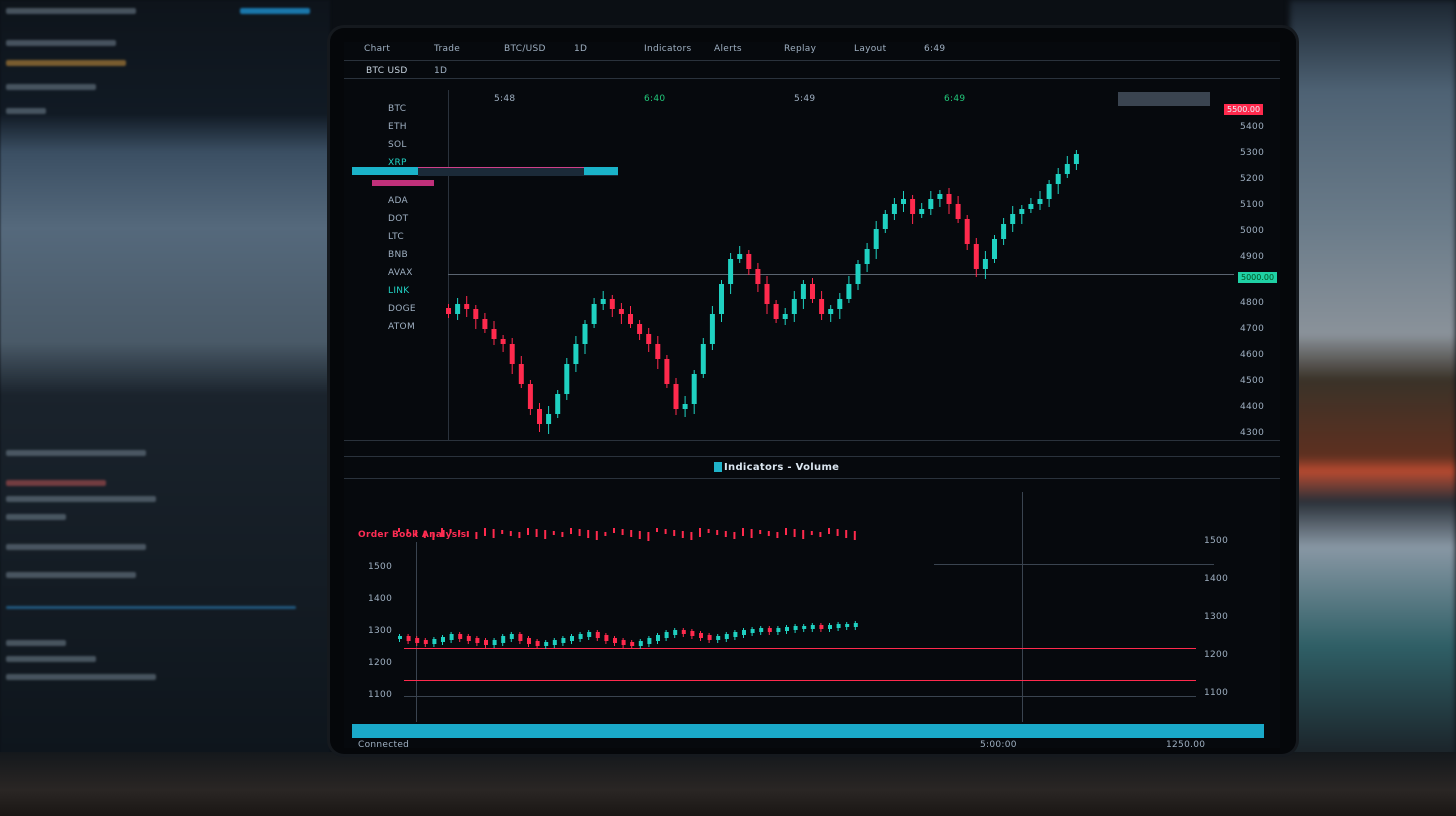 The width and height of the screenshot is (1456, 816). What do you see at coordinates (1164, 99) in the screenshot?
I see `price-box` at bounding box center [1164, 99].